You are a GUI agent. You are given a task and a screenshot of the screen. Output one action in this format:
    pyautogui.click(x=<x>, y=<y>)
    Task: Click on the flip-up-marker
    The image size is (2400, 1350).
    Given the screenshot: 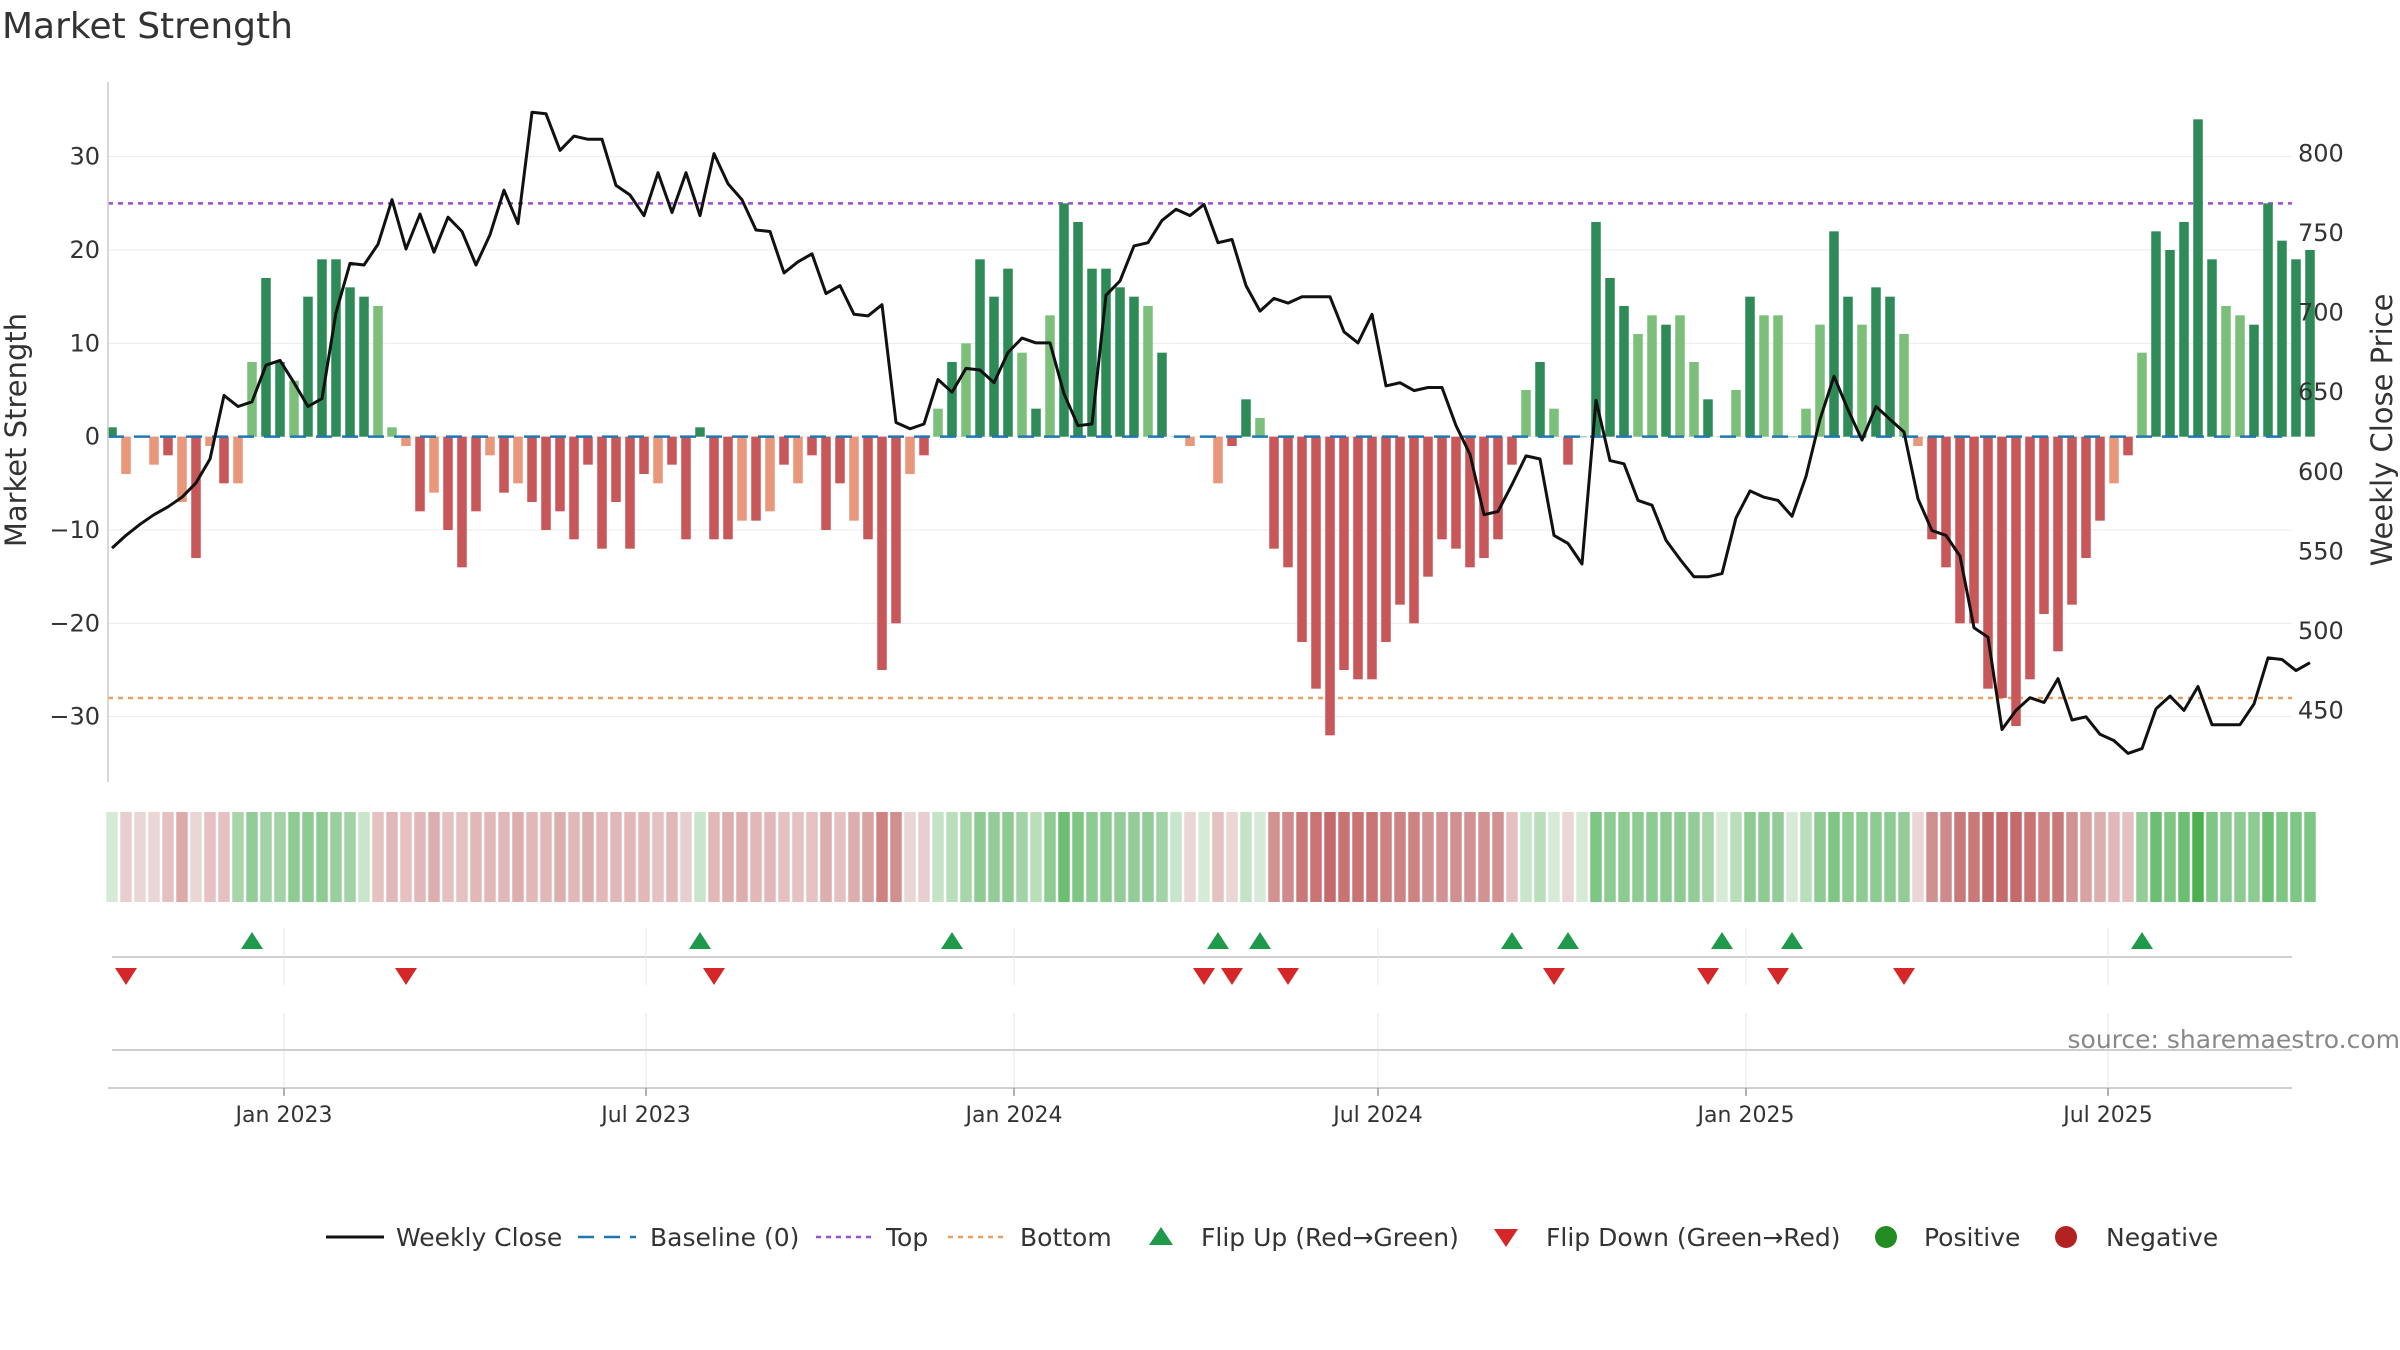 What is the action you would take?
    pyautogui.click(x=1792, y=940)
    